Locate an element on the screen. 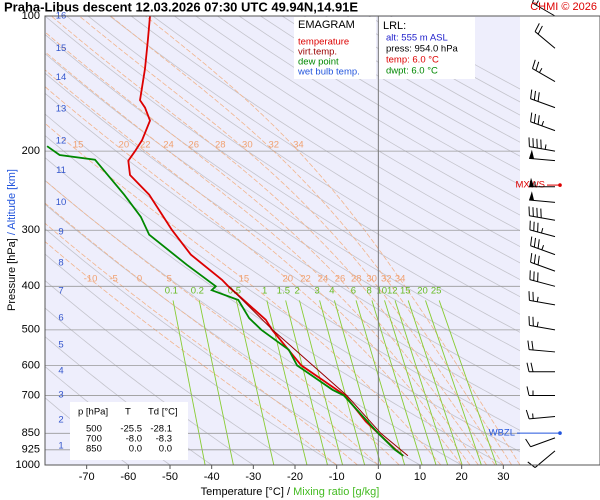 This screenshot has width=600, height=500. altitude-label: 8 is located at coordinates (60, 263).